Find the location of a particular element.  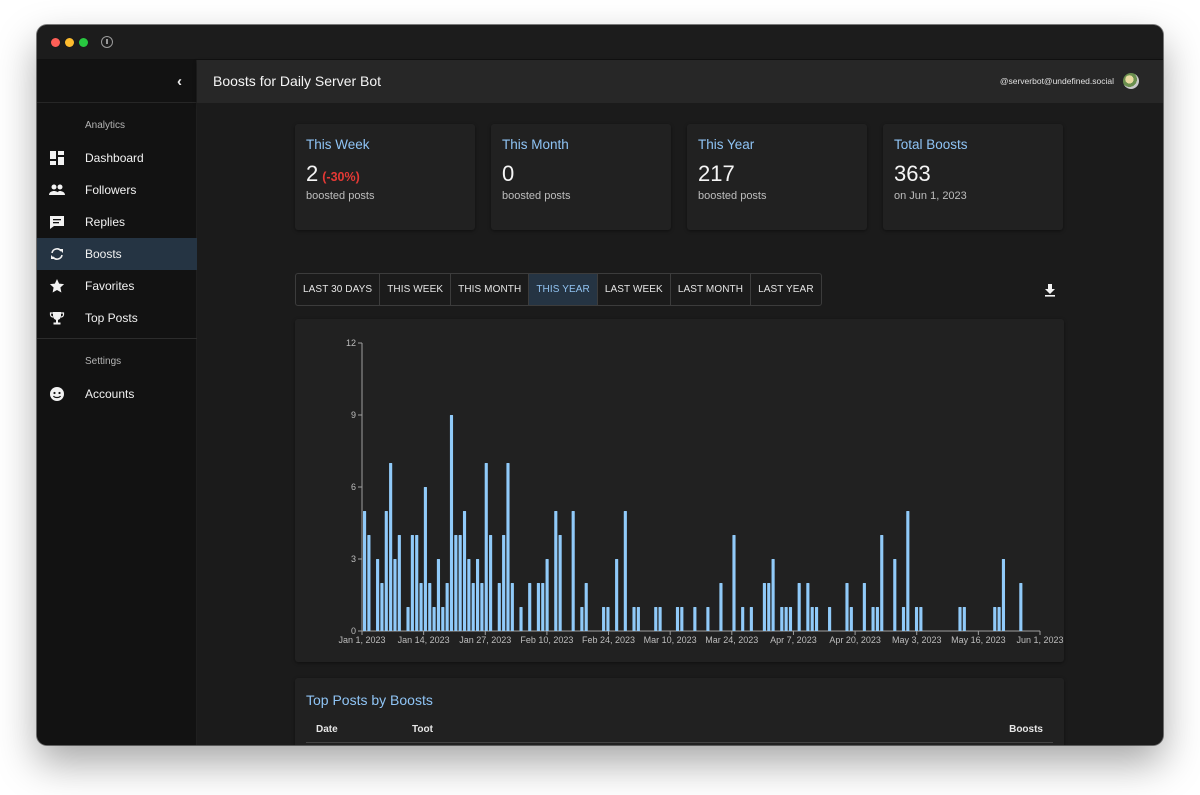

x-tick-label: Apr 7, 2023 is located at coordinates (793, 640).